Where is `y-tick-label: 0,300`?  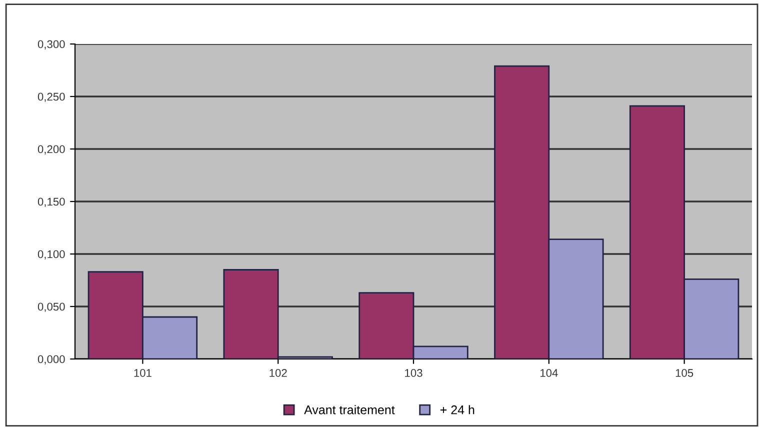
y-tick-label: 0,300 is located at coordinates (51, 45).